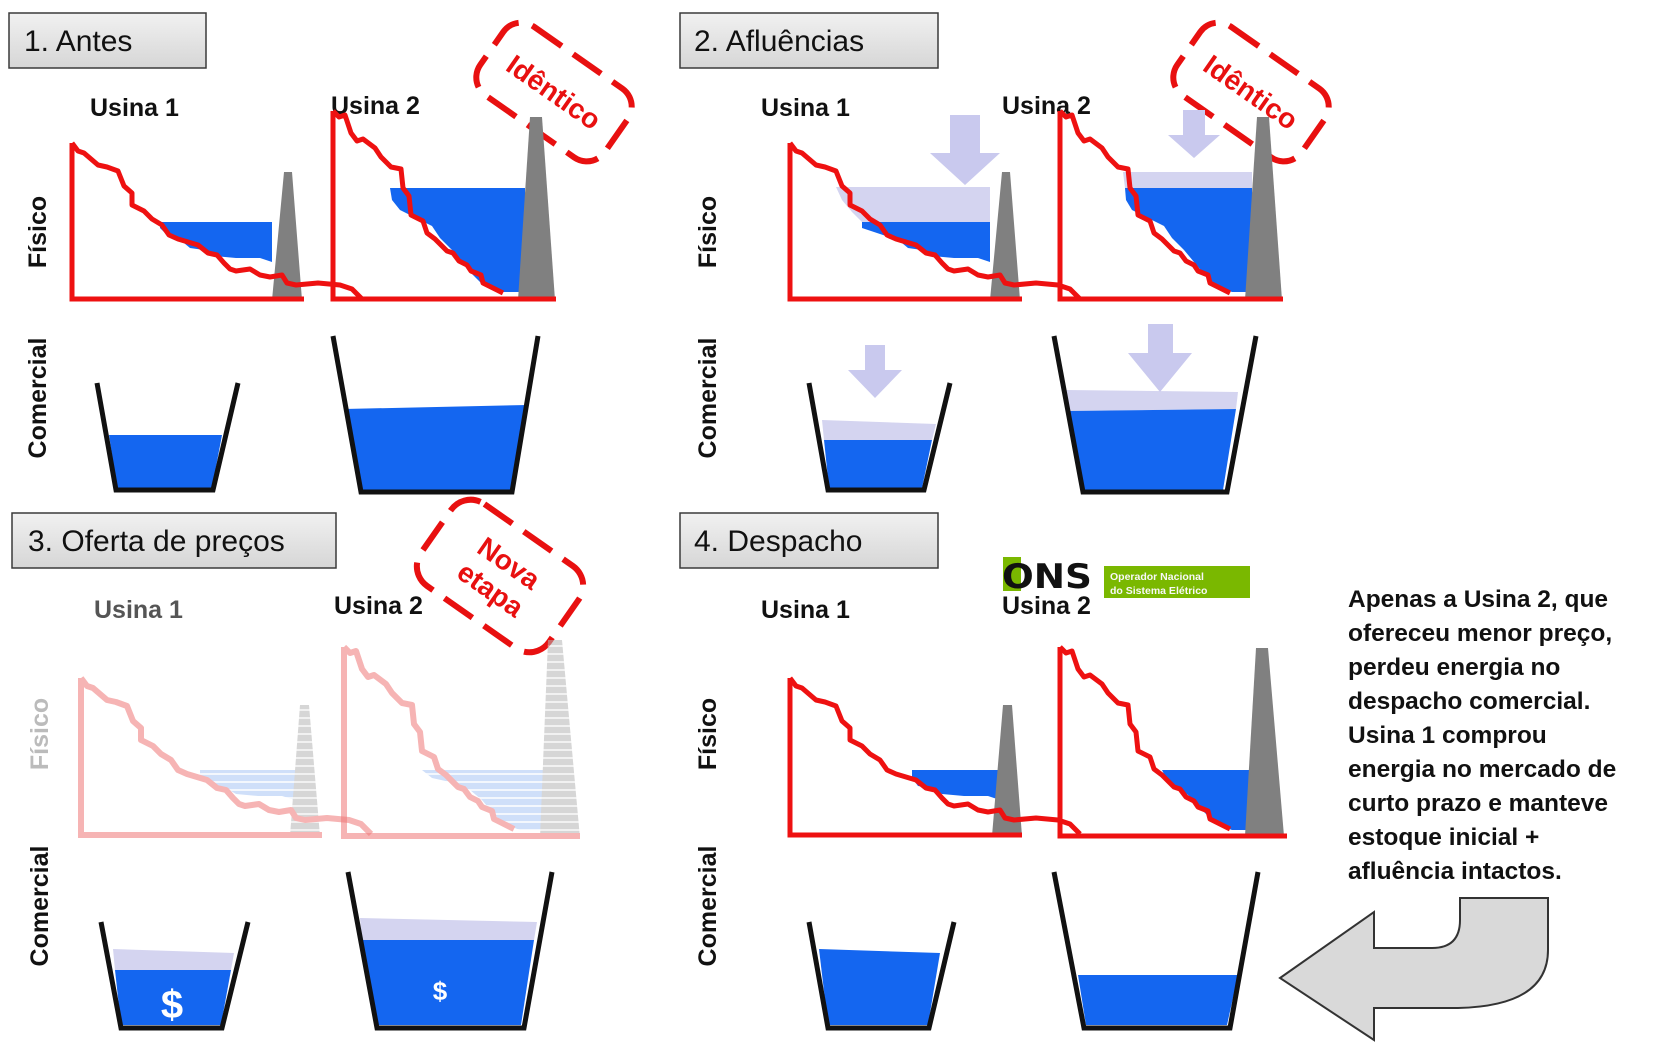  I want to click on curved-left-arrow-icon, so click(1413, 969).